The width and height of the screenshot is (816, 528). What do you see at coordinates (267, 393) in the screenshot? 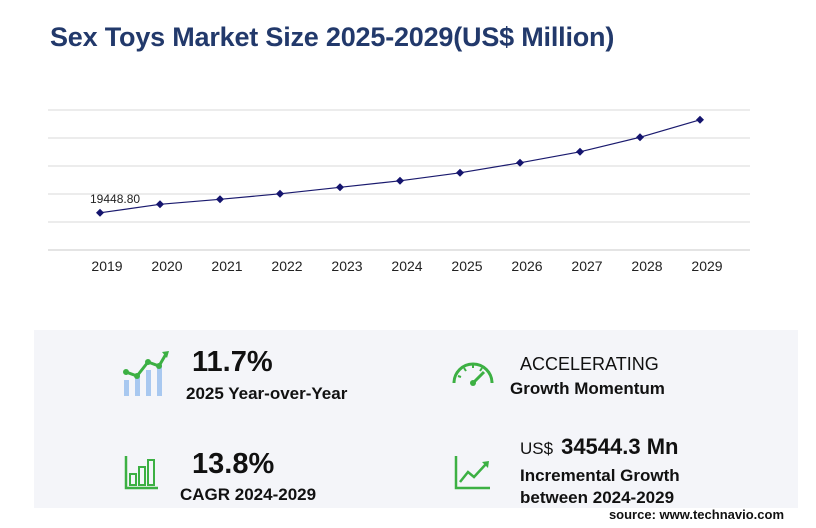
I see `yoy-label: 2025 Year-over-Year` at bounding box center [267, 393].